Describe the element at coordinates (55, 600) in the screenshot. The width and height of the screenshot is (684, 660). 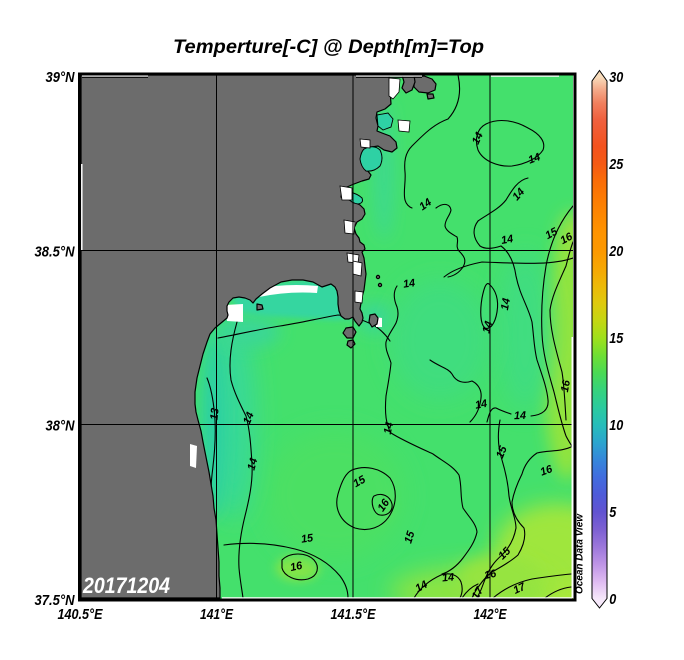
I see `svg-text: 37.5°N` at that location.